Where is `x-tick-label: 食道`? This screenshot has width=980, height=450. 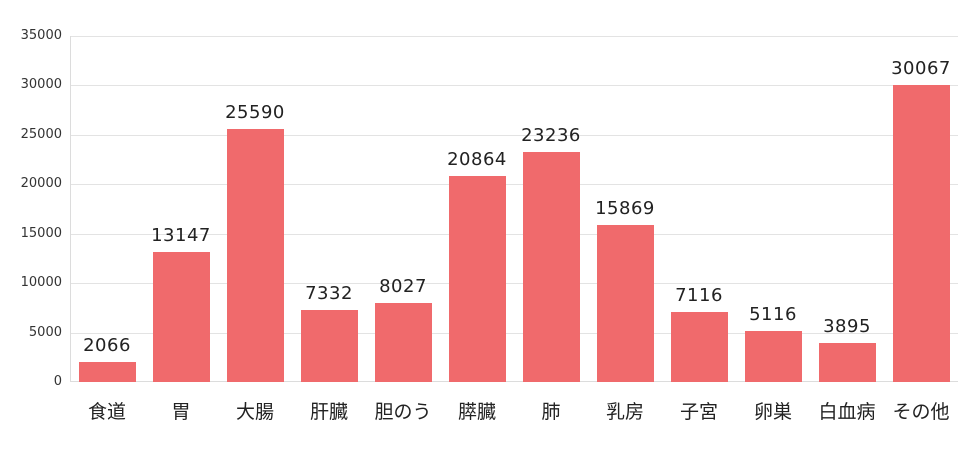 x-tick-label: 食道 is located at coordinates (106, 412).